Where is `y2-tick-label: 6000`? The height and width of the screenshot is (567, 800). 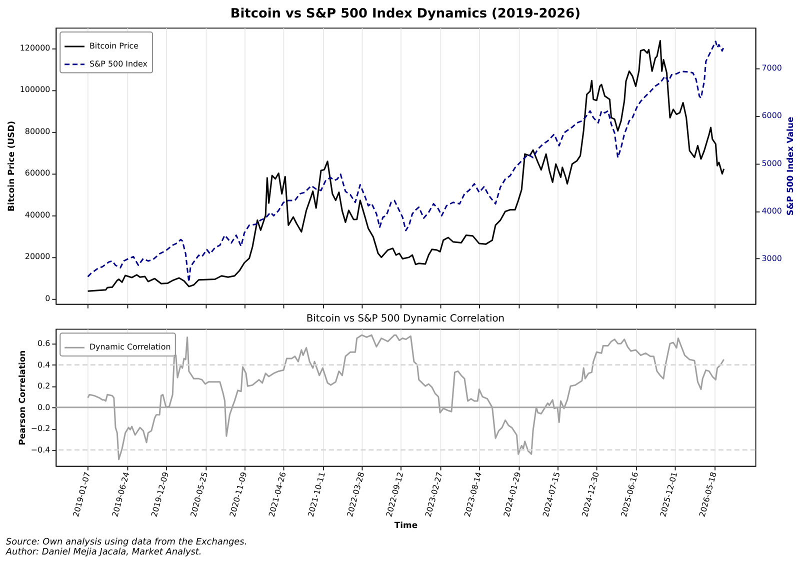 y2-tick-label: 6000 is located at coordinates (772, 115).